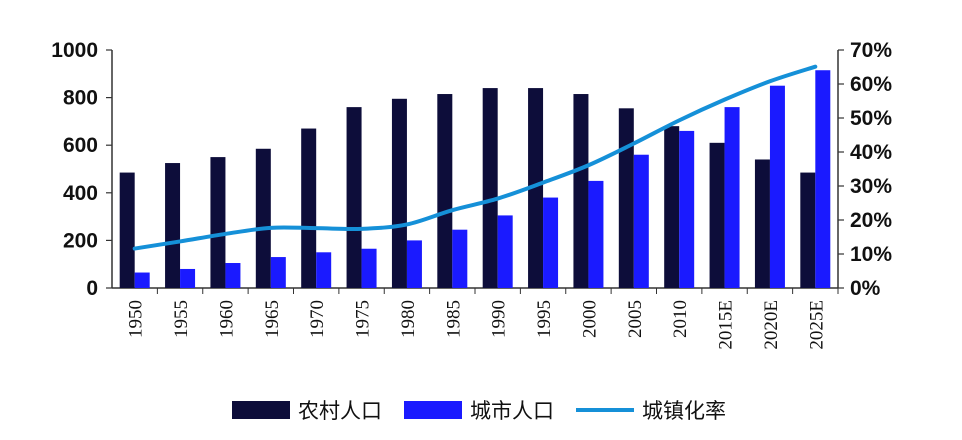  Describe the element at coordinates (80, 193) in the screenshot. I see `y-left-tick-label: 400` at that location.